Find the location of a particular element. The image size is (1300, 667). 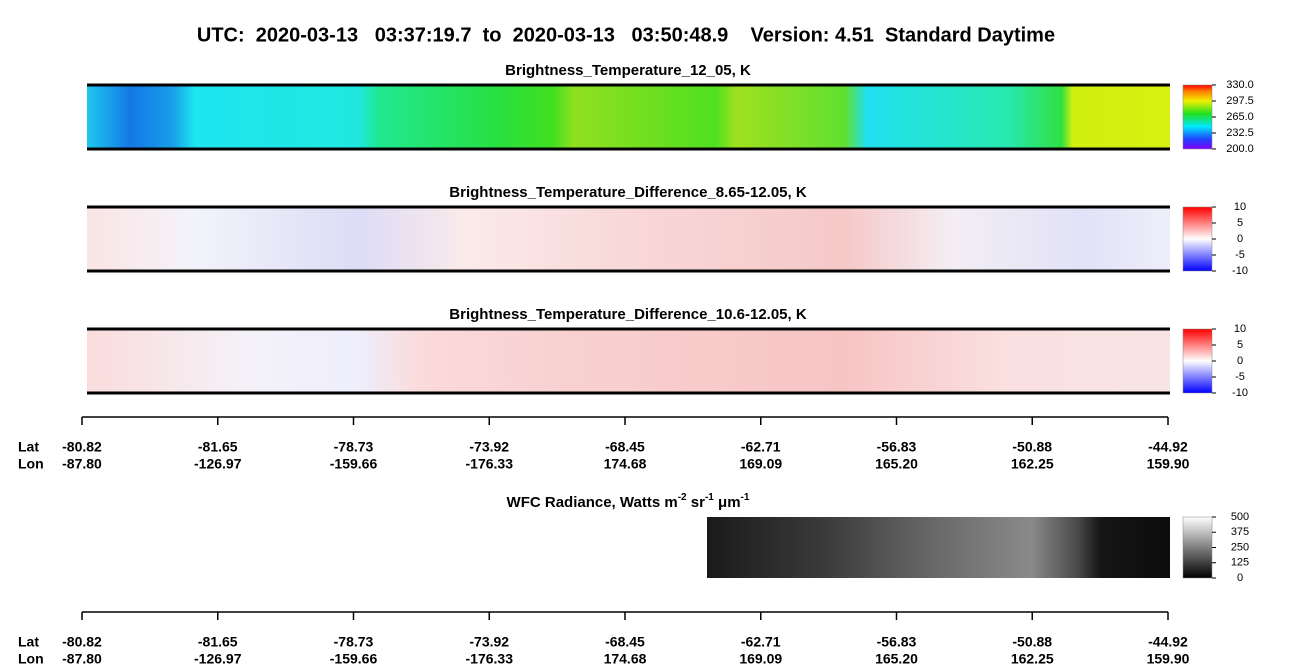

colorbar-tick-label: 200.0 is located at coordinates (1240, 149).